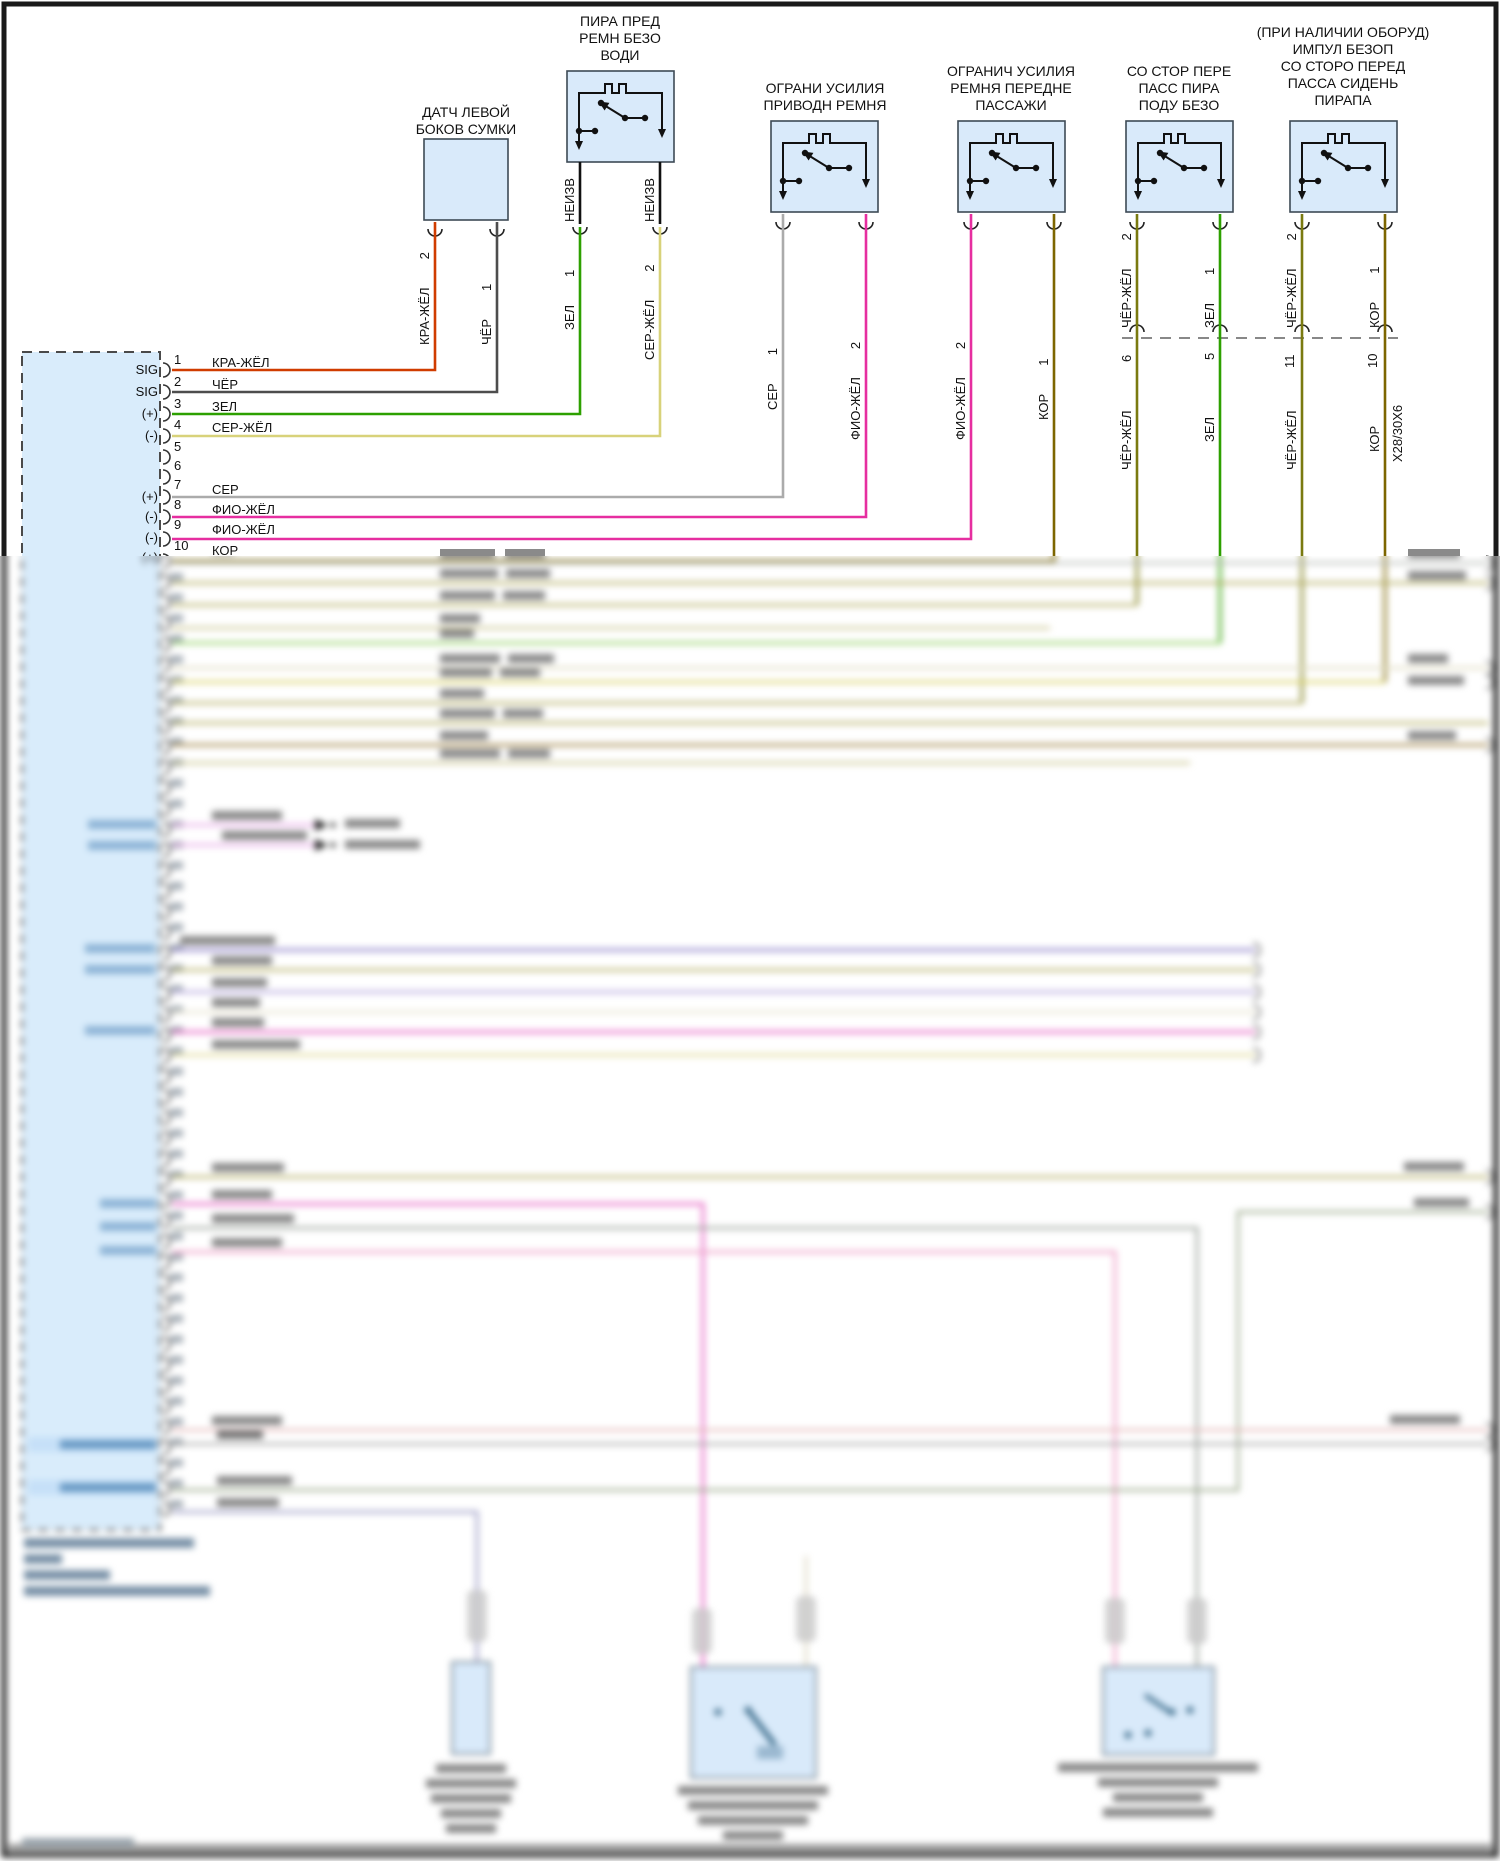 The height and width of the screenshot is (1861, 1500). I want to click on wire-name: СЕР-ЖЁЛ, so click(242, 427).